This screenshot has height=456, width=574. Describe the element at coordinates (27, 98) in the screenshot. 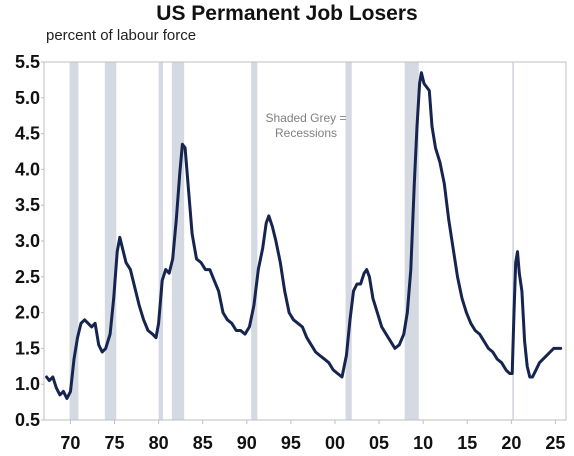

I see `y-tick-label: 5.0` at that location.